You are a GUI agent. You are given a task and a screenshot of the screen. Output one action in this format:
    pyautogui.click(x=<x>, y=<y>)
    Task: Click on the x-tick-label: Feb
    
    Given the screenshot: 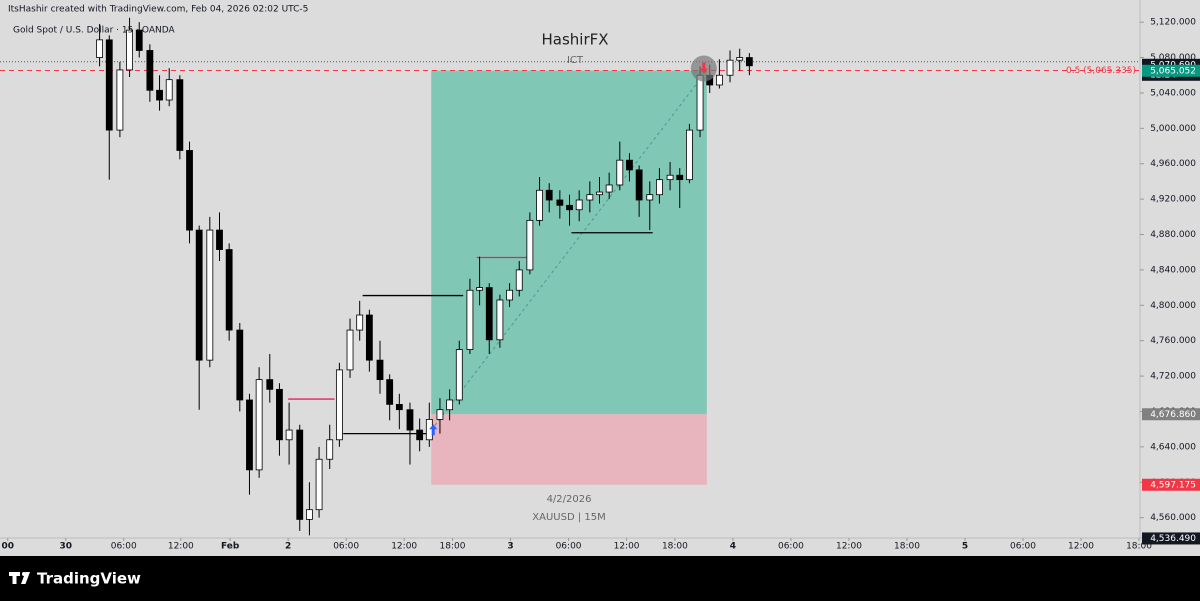 What is the action you would take?
    pyautogui.click(x=230, y=547)
    